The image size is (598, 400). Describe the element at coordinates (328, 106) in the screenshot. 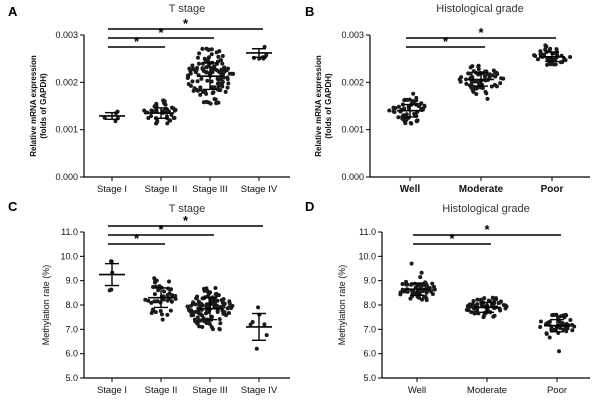

I see `y-axis-title-line: (folds of GAPDH)` at that location.